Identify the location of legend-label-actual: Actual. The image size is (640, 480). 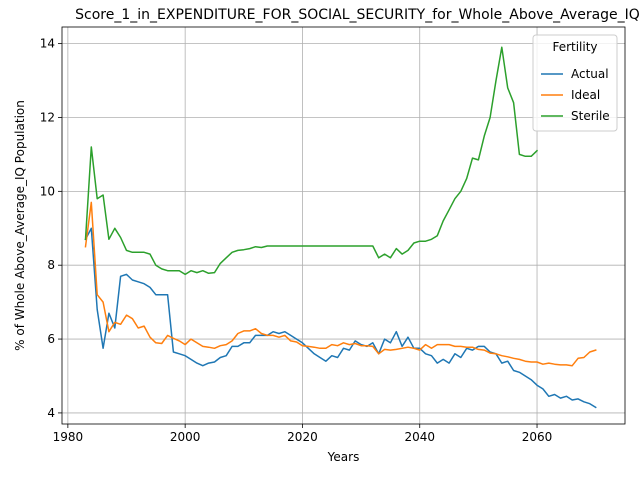
(590, 74).